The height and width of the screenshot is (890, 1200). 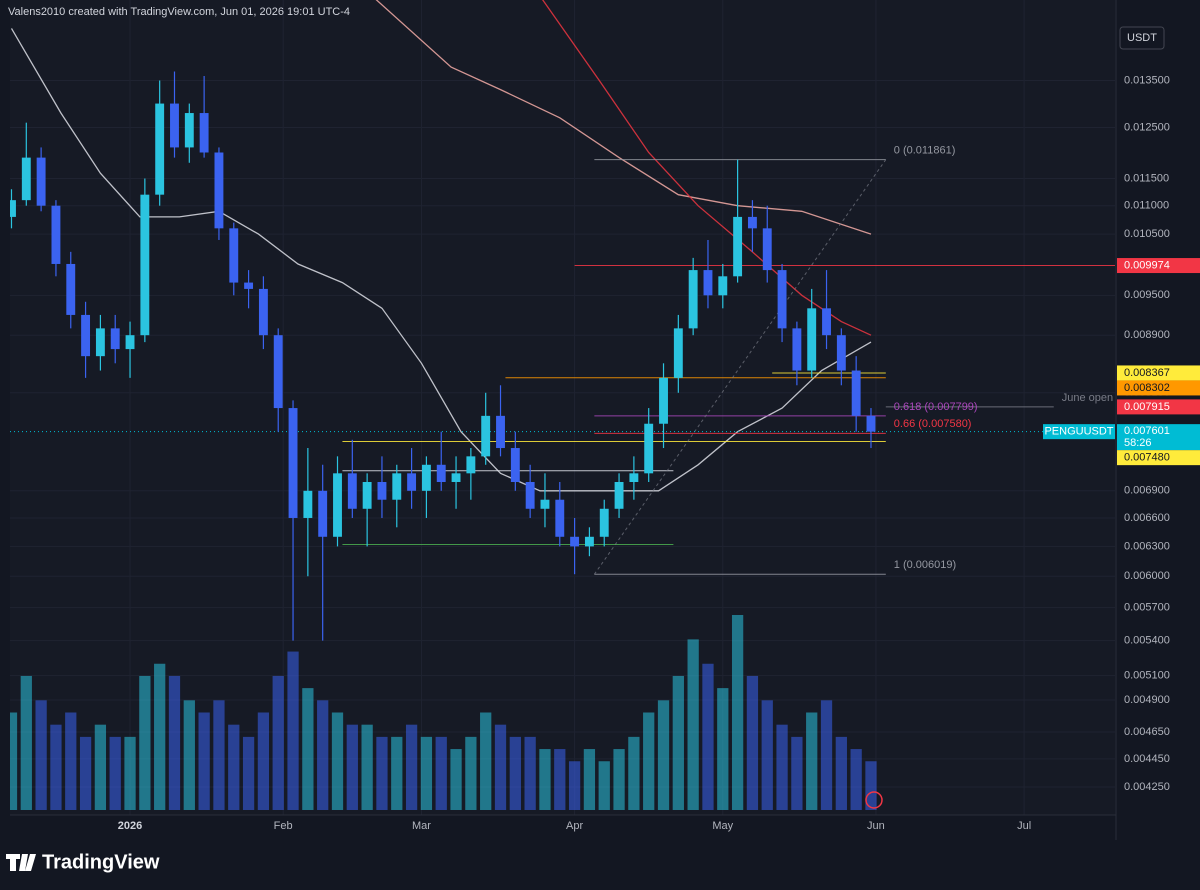 I want to click on alert-icon, so click(x=874, y=800).